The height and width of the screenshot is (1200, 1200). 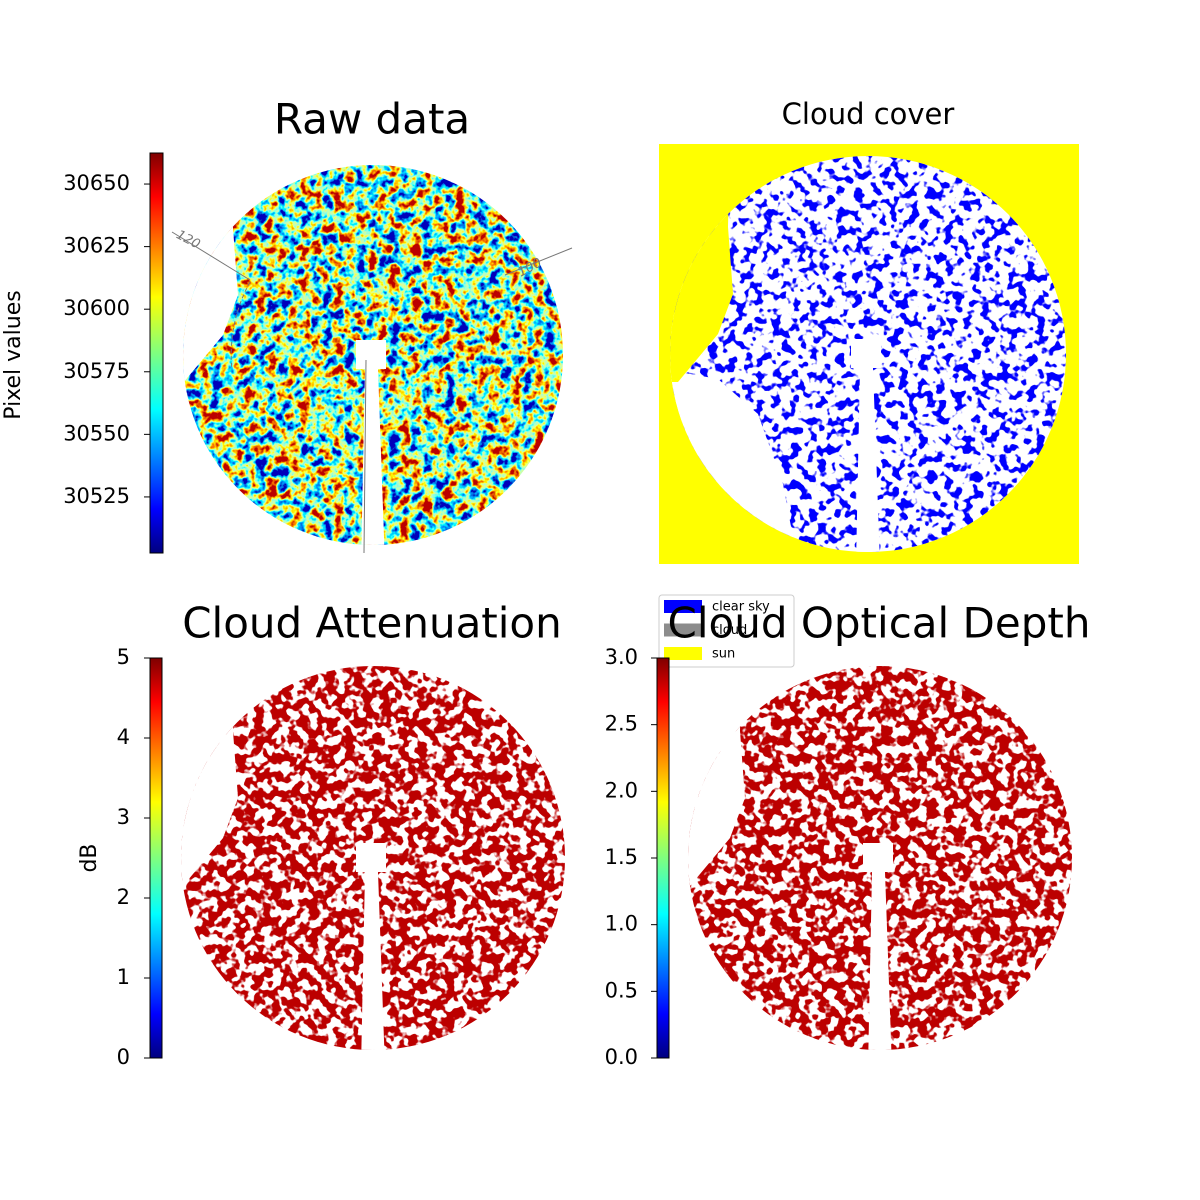 I want to click on colorbar-tick-label: 30575, so click(x=96, y=371).